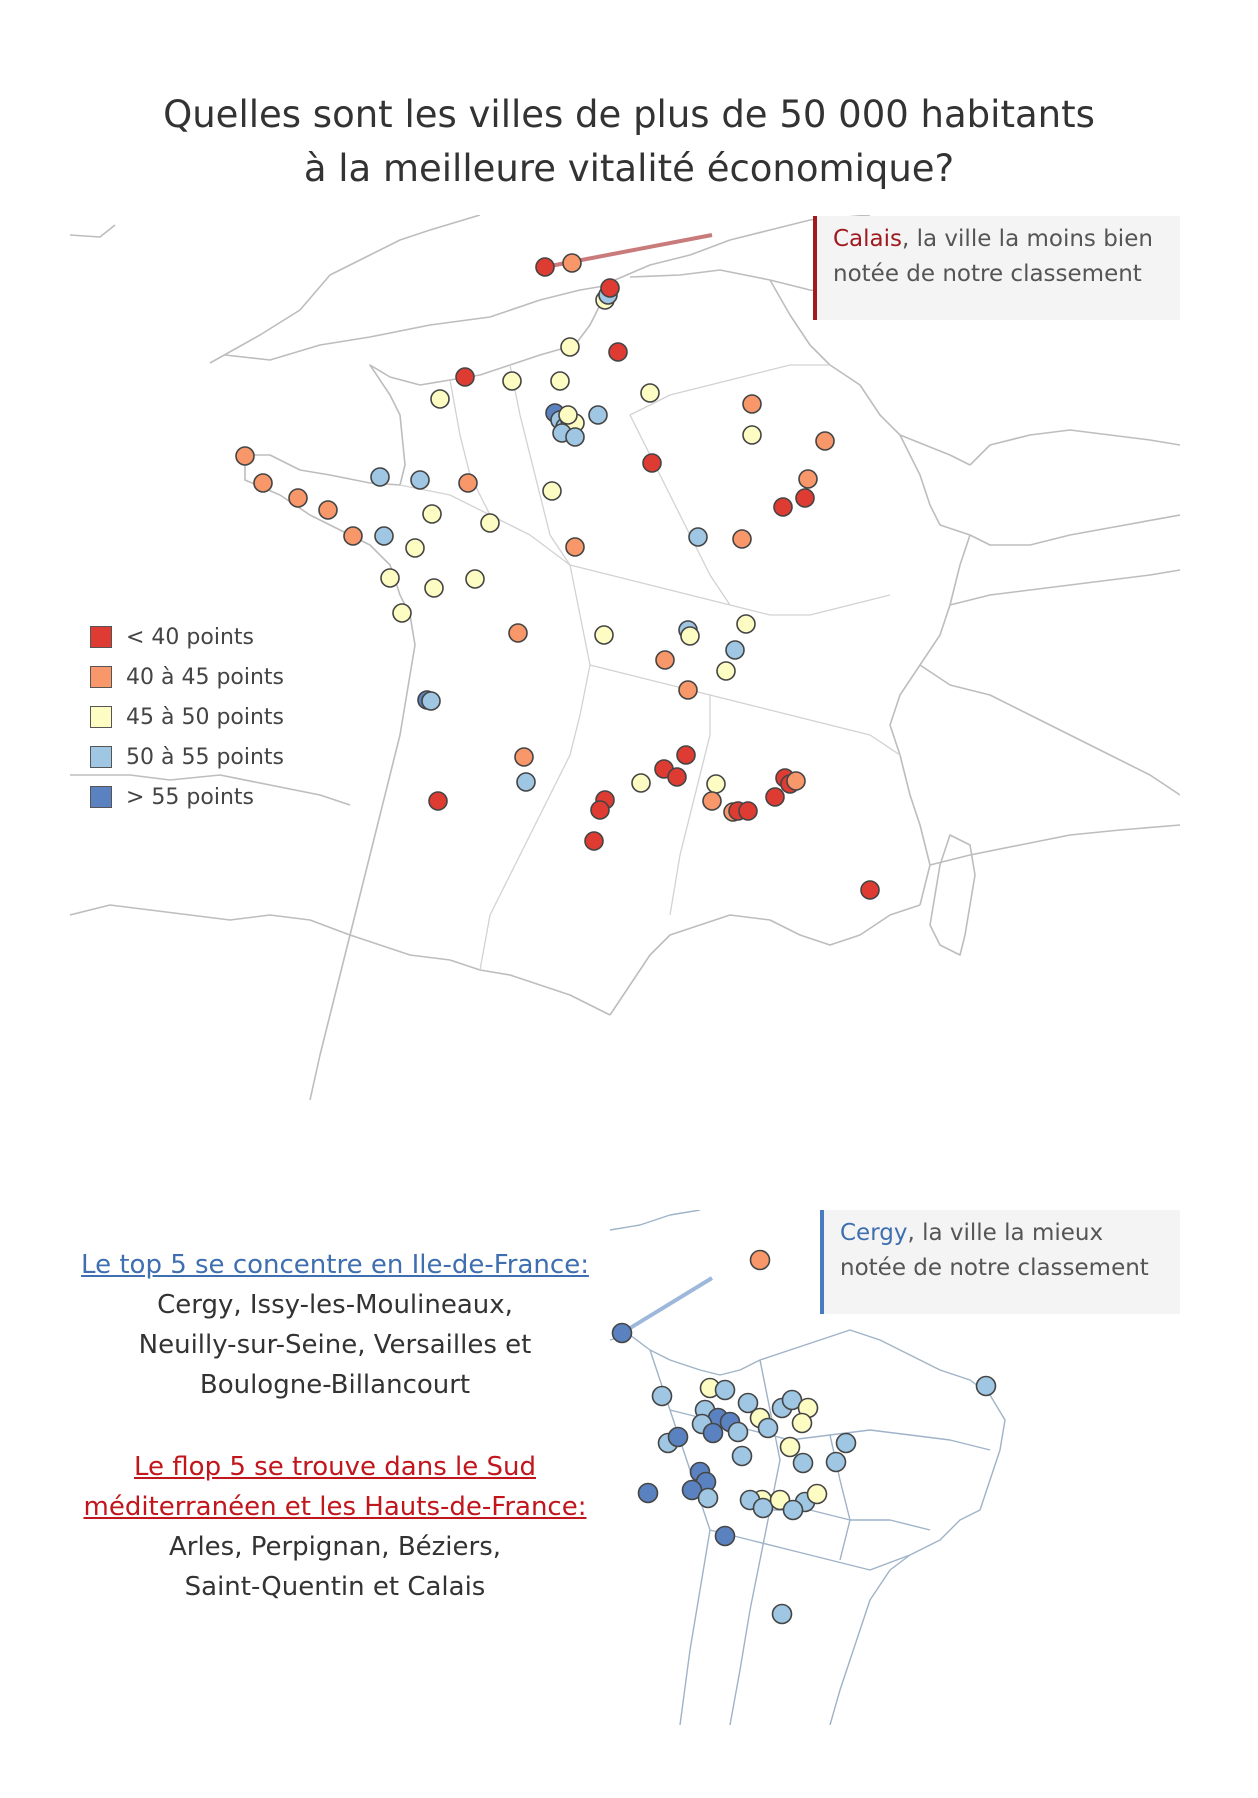 This screenshot has width=1258, height=1798. Describe the element at coordinates (629, 168) in the screenshot. I see `title-line-2: à la meilleure vitalité économique?` at that location.